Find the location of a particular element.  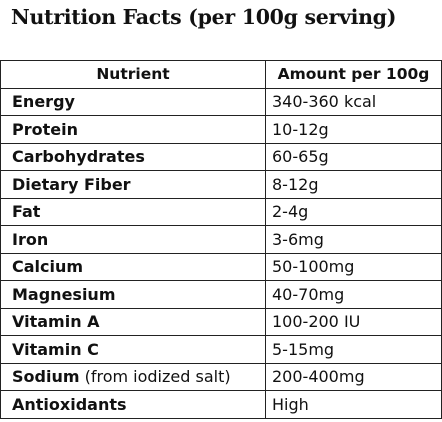

nutrient-name: Energy is located at coordinates (43, 102).